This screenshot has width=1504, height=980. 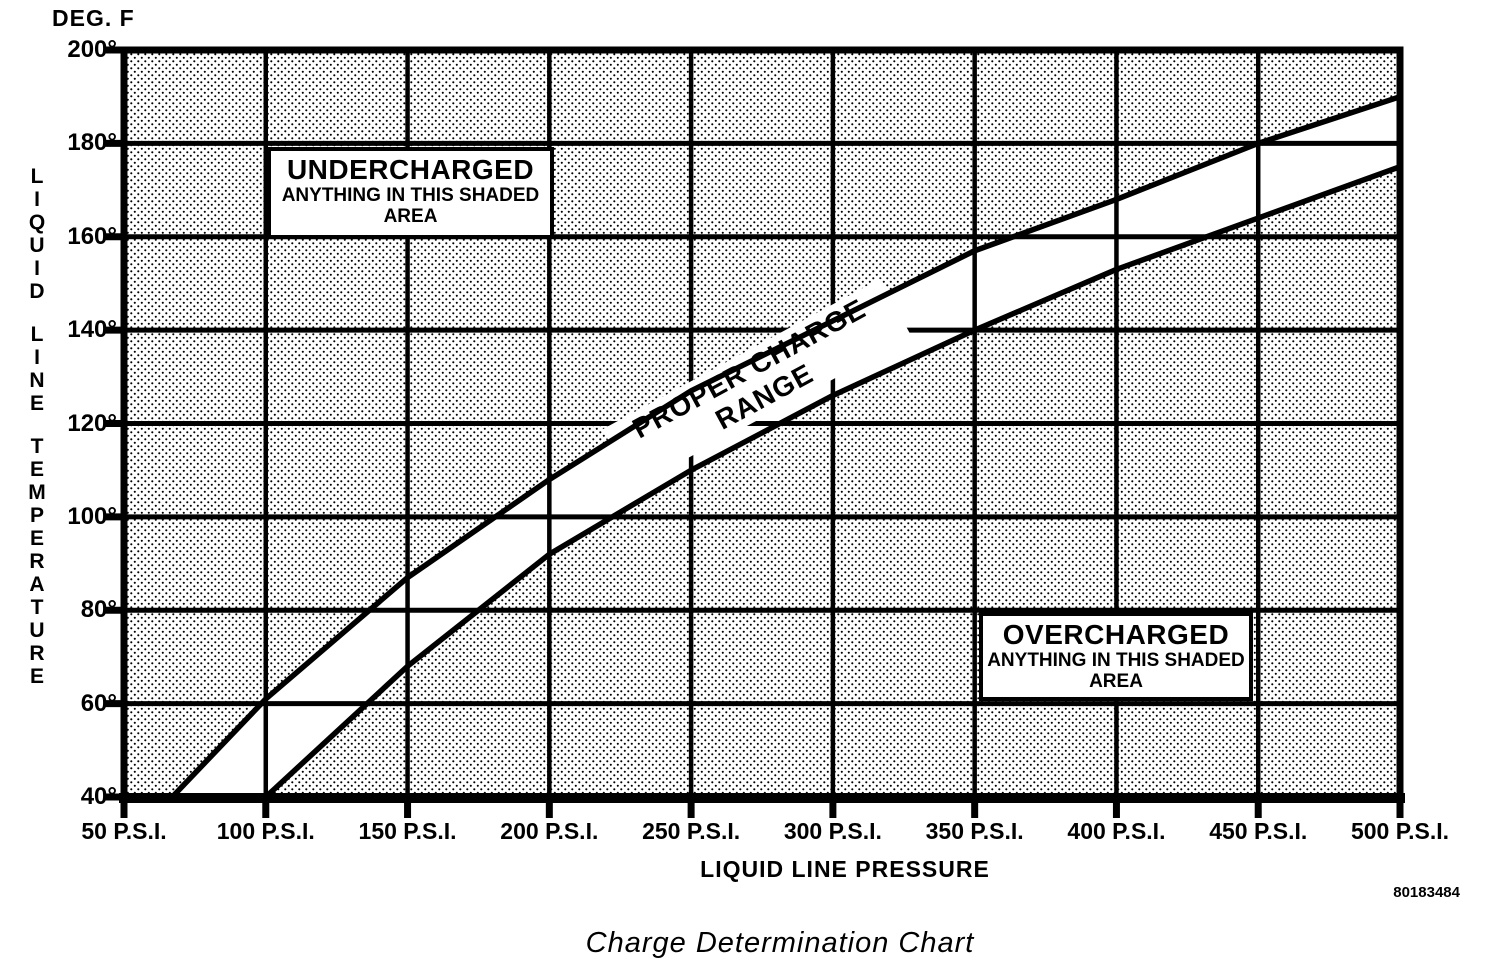 What do you see at coordinates (757, 383) in the screenshot?
I see `band-label-halo` at bounding box center [757, 383].